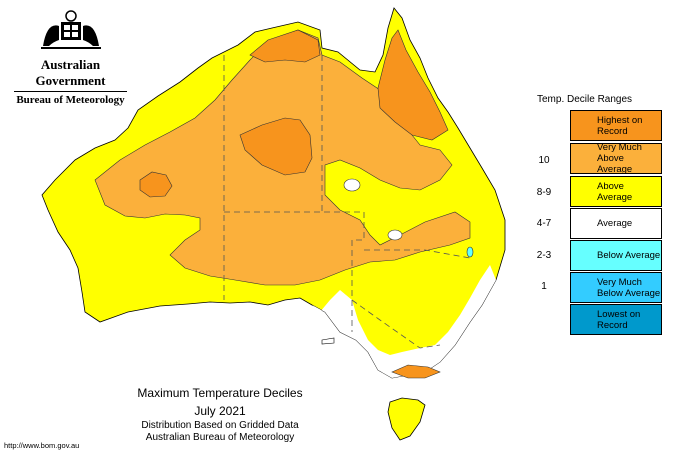  Describe the element at coordinates (395, 235) in the screenshot. I see `average-patch-nsw` at that location.